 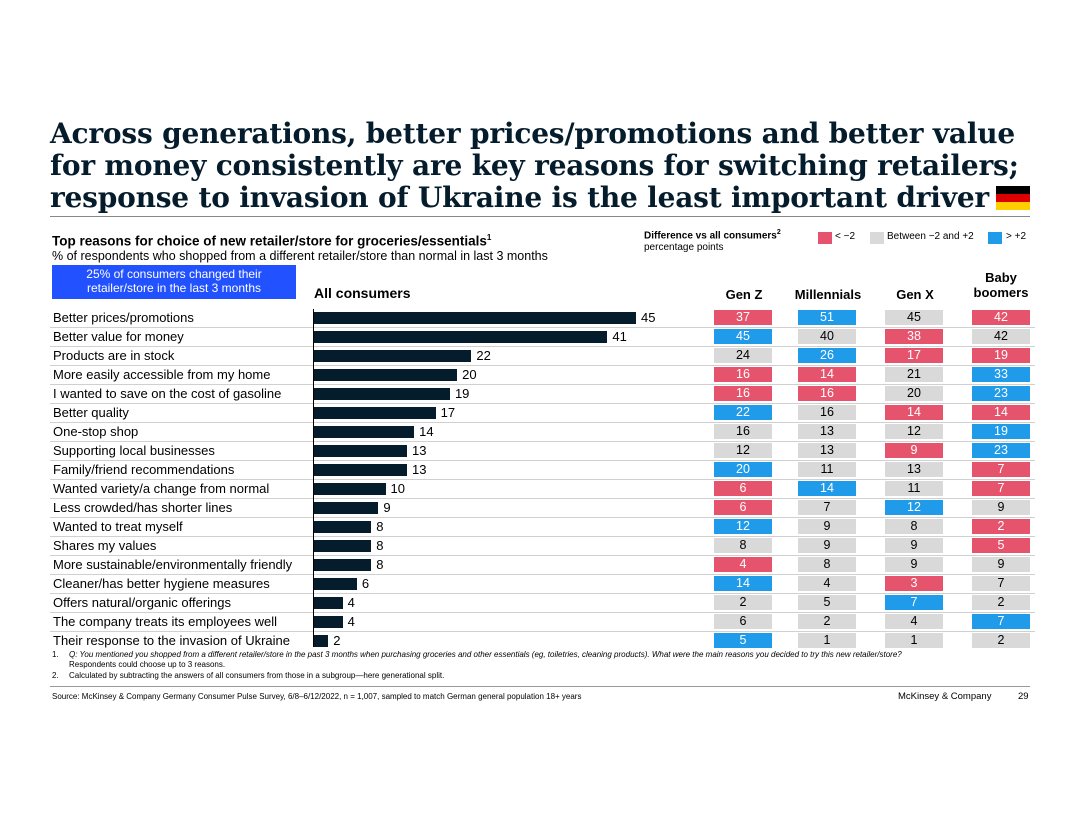 I want to click on cell-baby-boomers: 5, so click(x=1001, y=545).